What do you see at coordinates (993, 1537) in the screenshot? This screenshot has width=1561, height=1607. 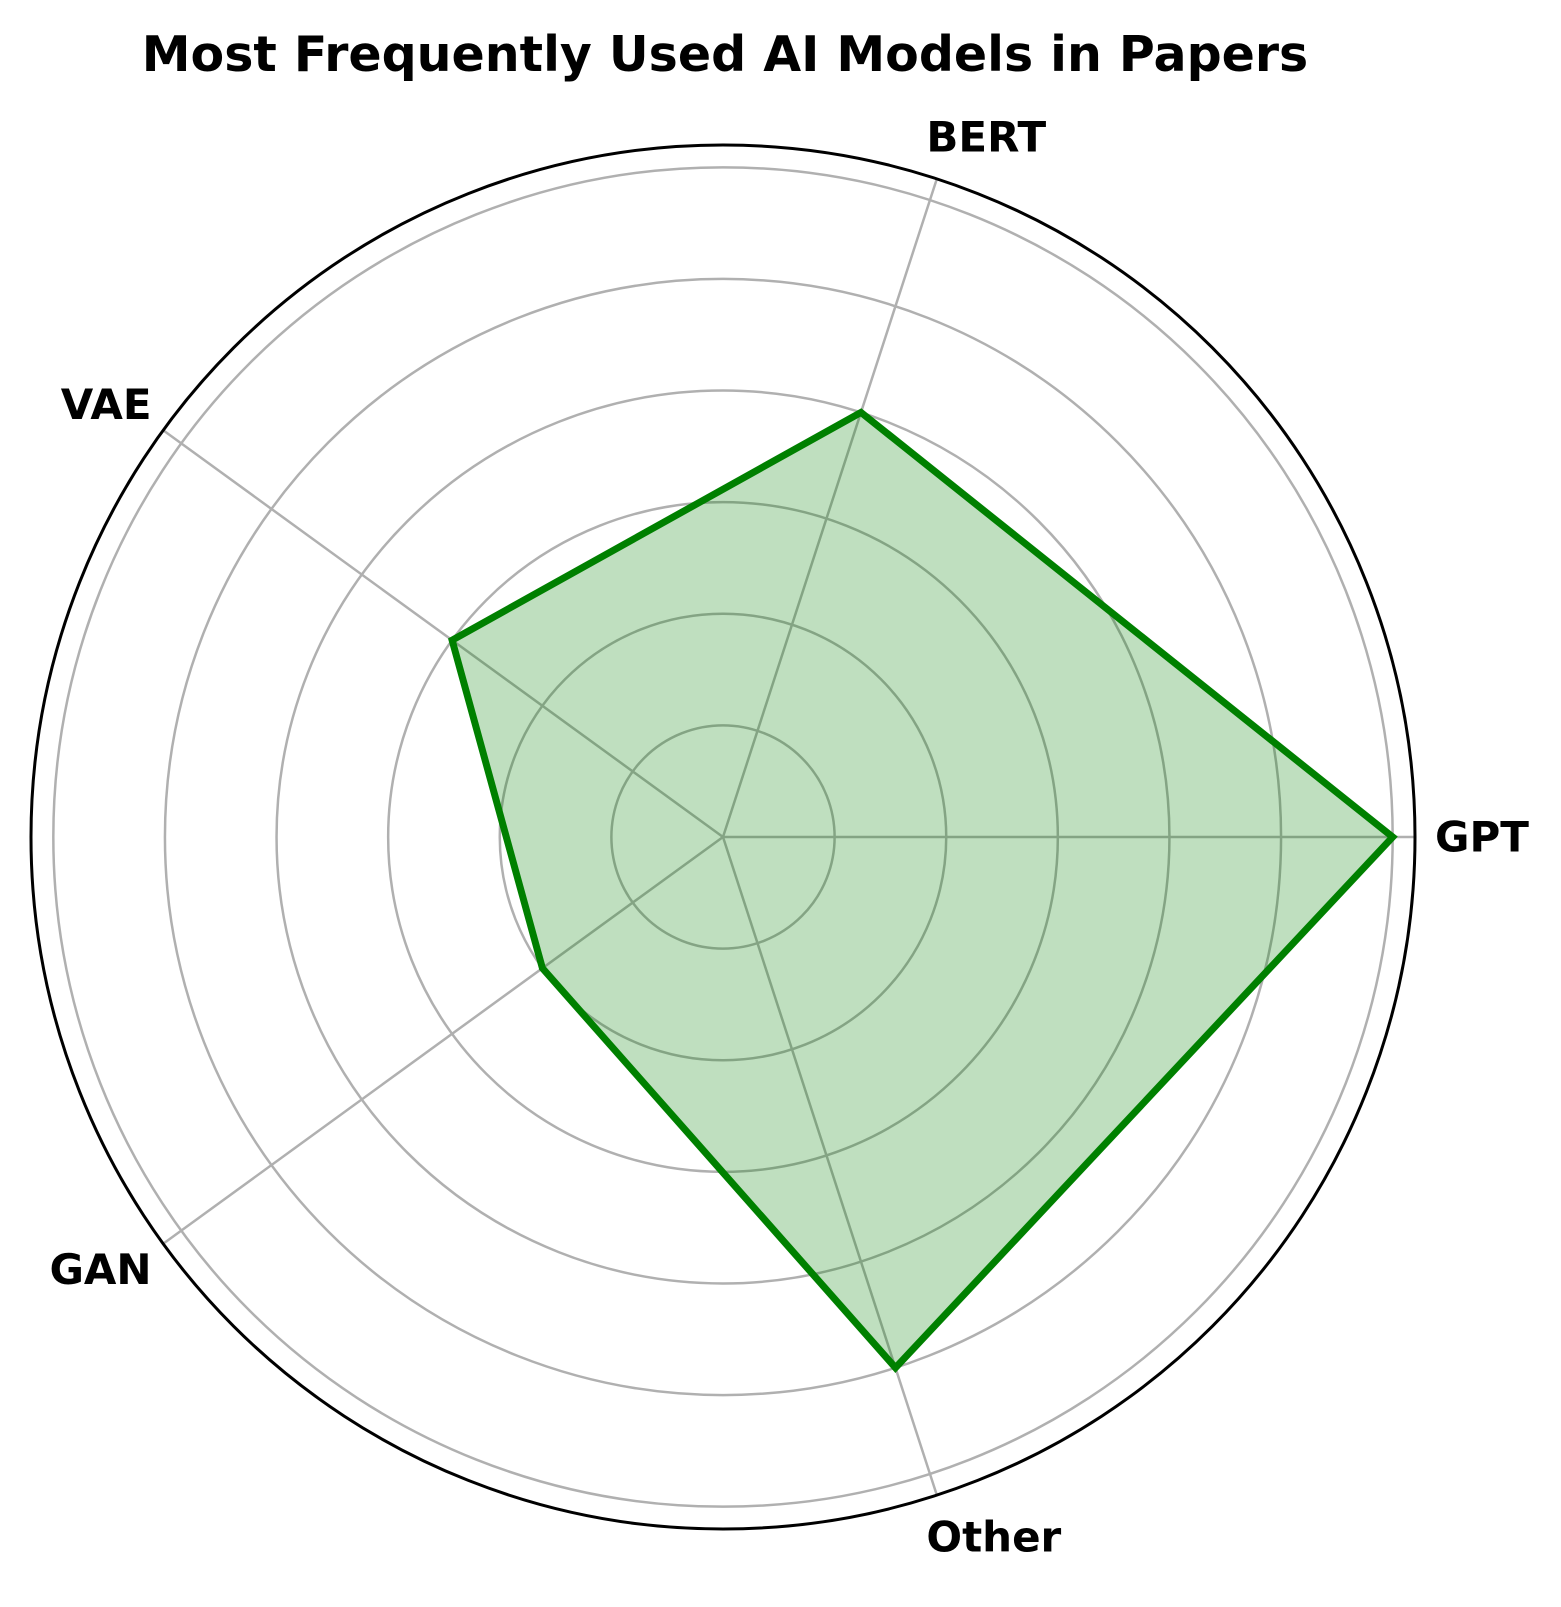 I see `category-label-other: Other` at bounding box center [993, 1537].